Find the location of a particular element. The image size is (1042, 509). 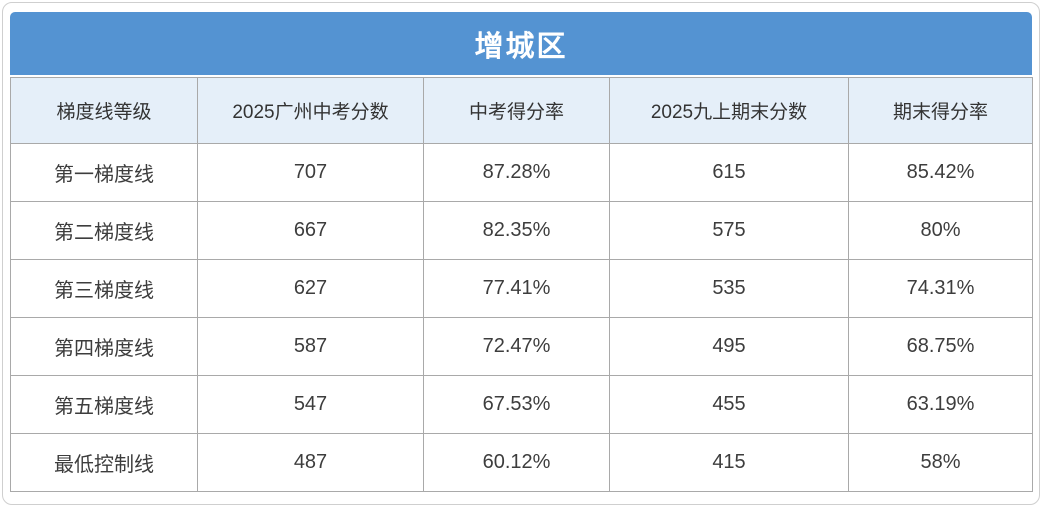

table-cell: 63.19% is located at coordinates (940, 404).